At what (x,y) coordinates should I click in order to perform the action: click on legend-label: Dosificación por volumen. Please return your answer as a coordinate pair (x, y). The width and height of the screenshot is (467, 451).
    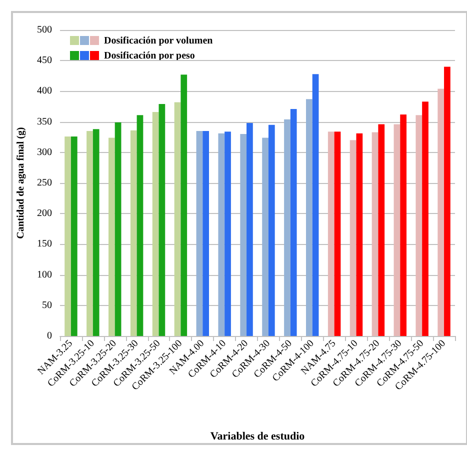
    Looking at the image, I should click on (159, 41).